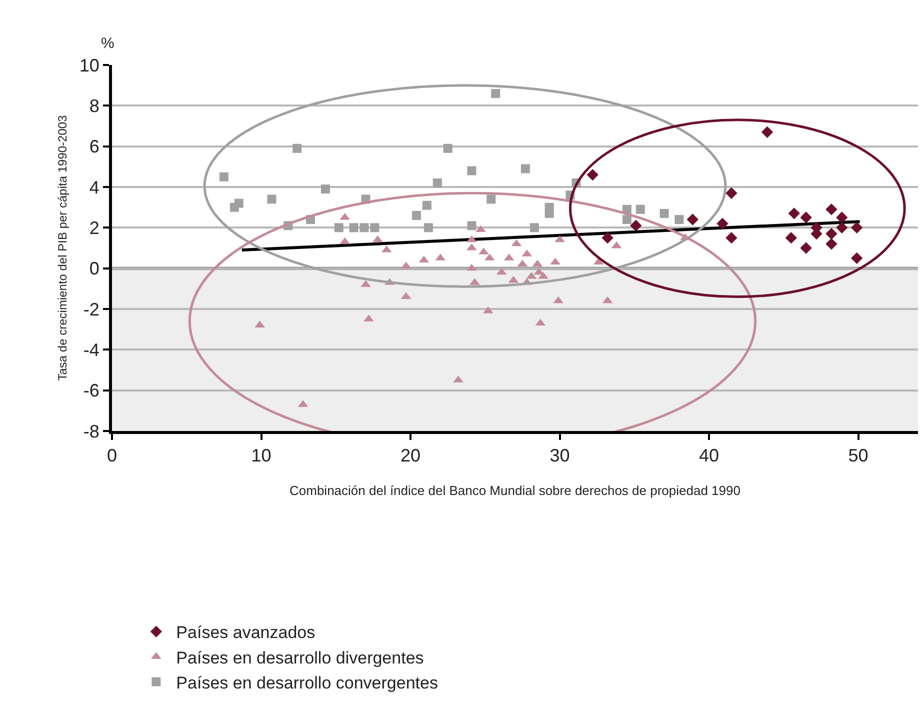  I want to click on legend-label: Países en desarrollo divergentes, so click(300, 658).